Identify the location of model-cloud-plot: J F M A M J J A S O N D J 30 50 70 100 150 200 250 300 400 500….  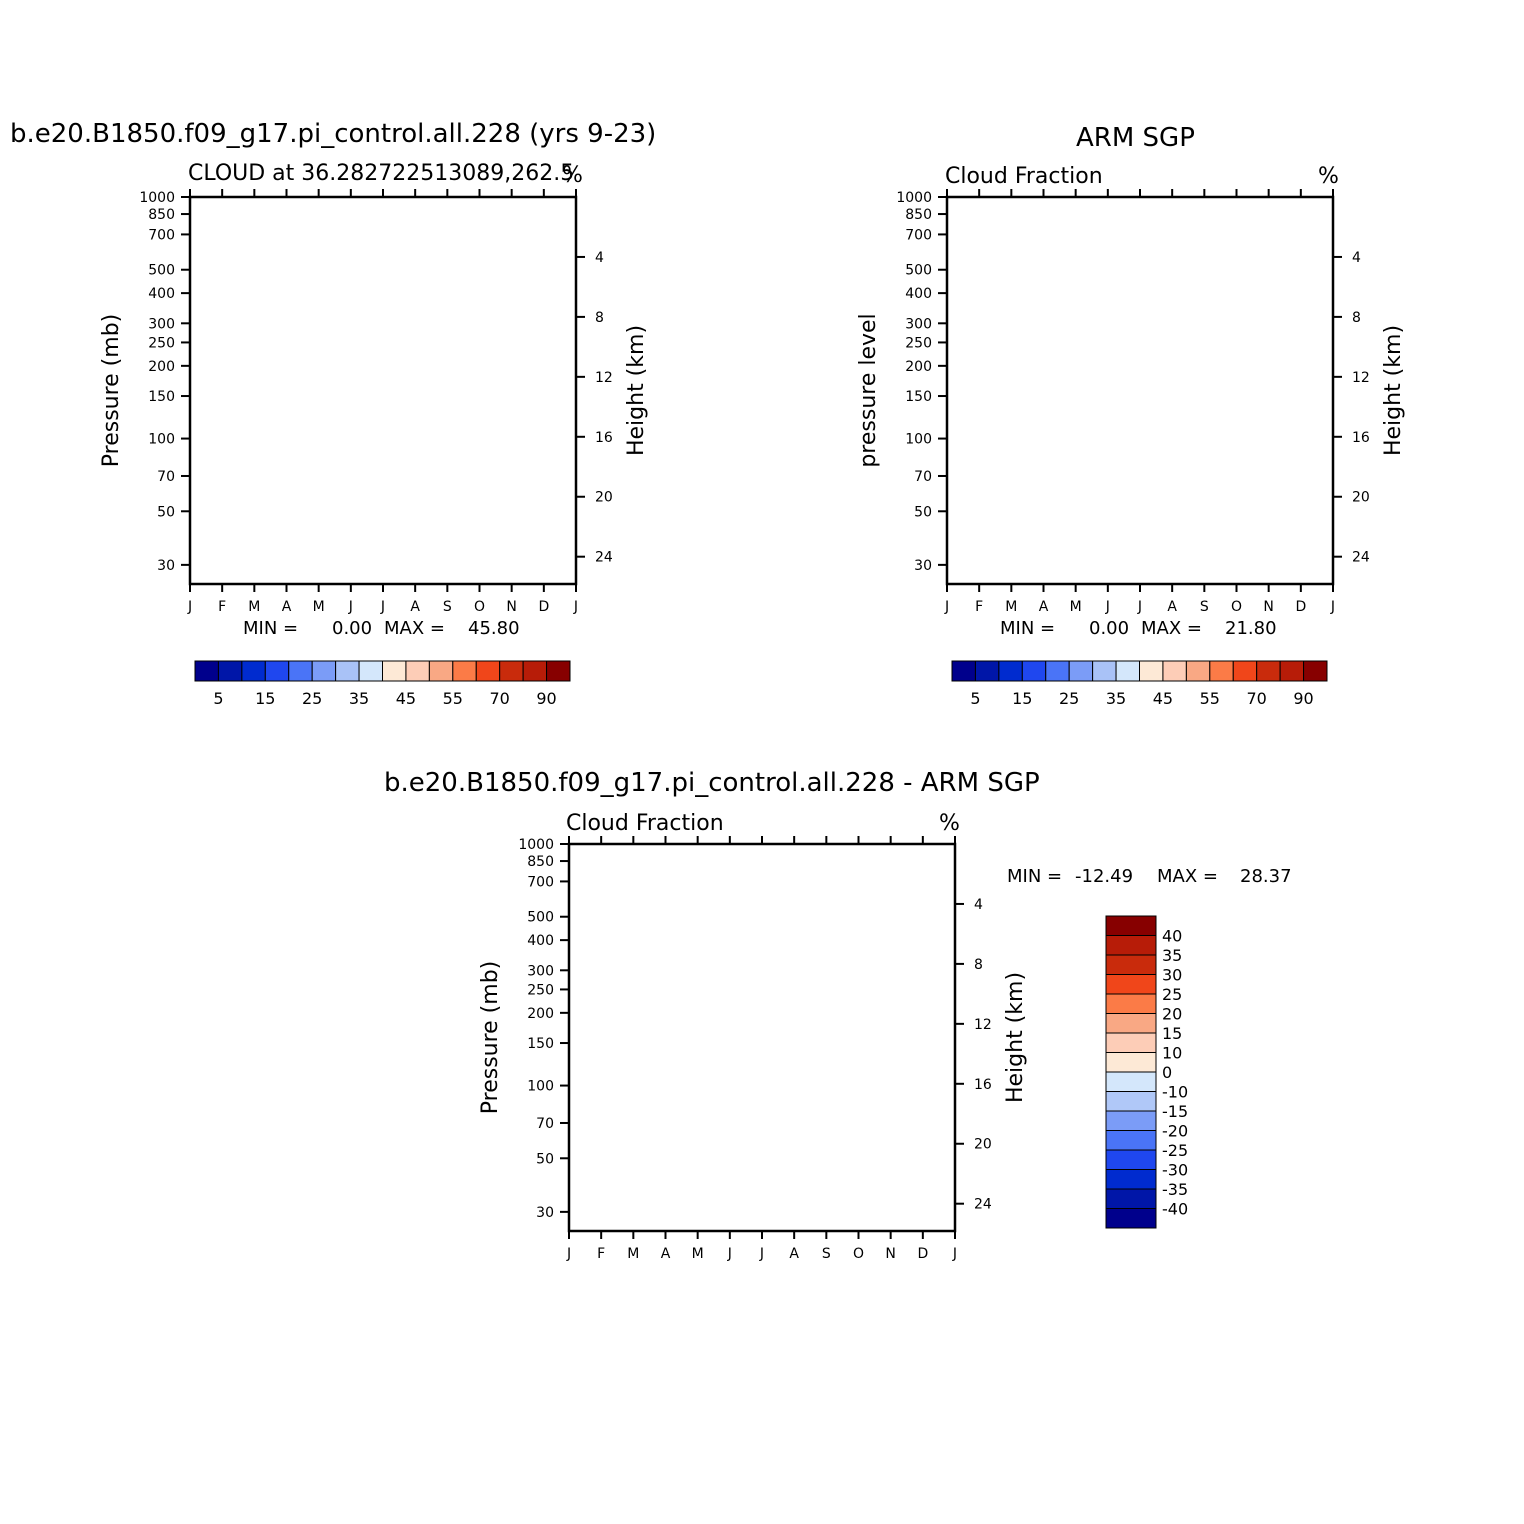
(374, 402).